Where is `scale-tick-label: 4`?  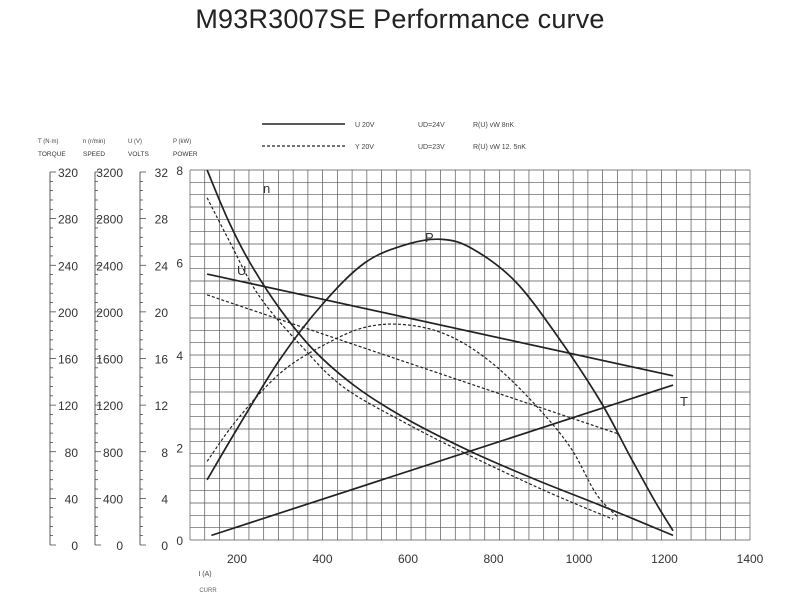 scale-tick-label: 4 is located at coordinates (164, 499).